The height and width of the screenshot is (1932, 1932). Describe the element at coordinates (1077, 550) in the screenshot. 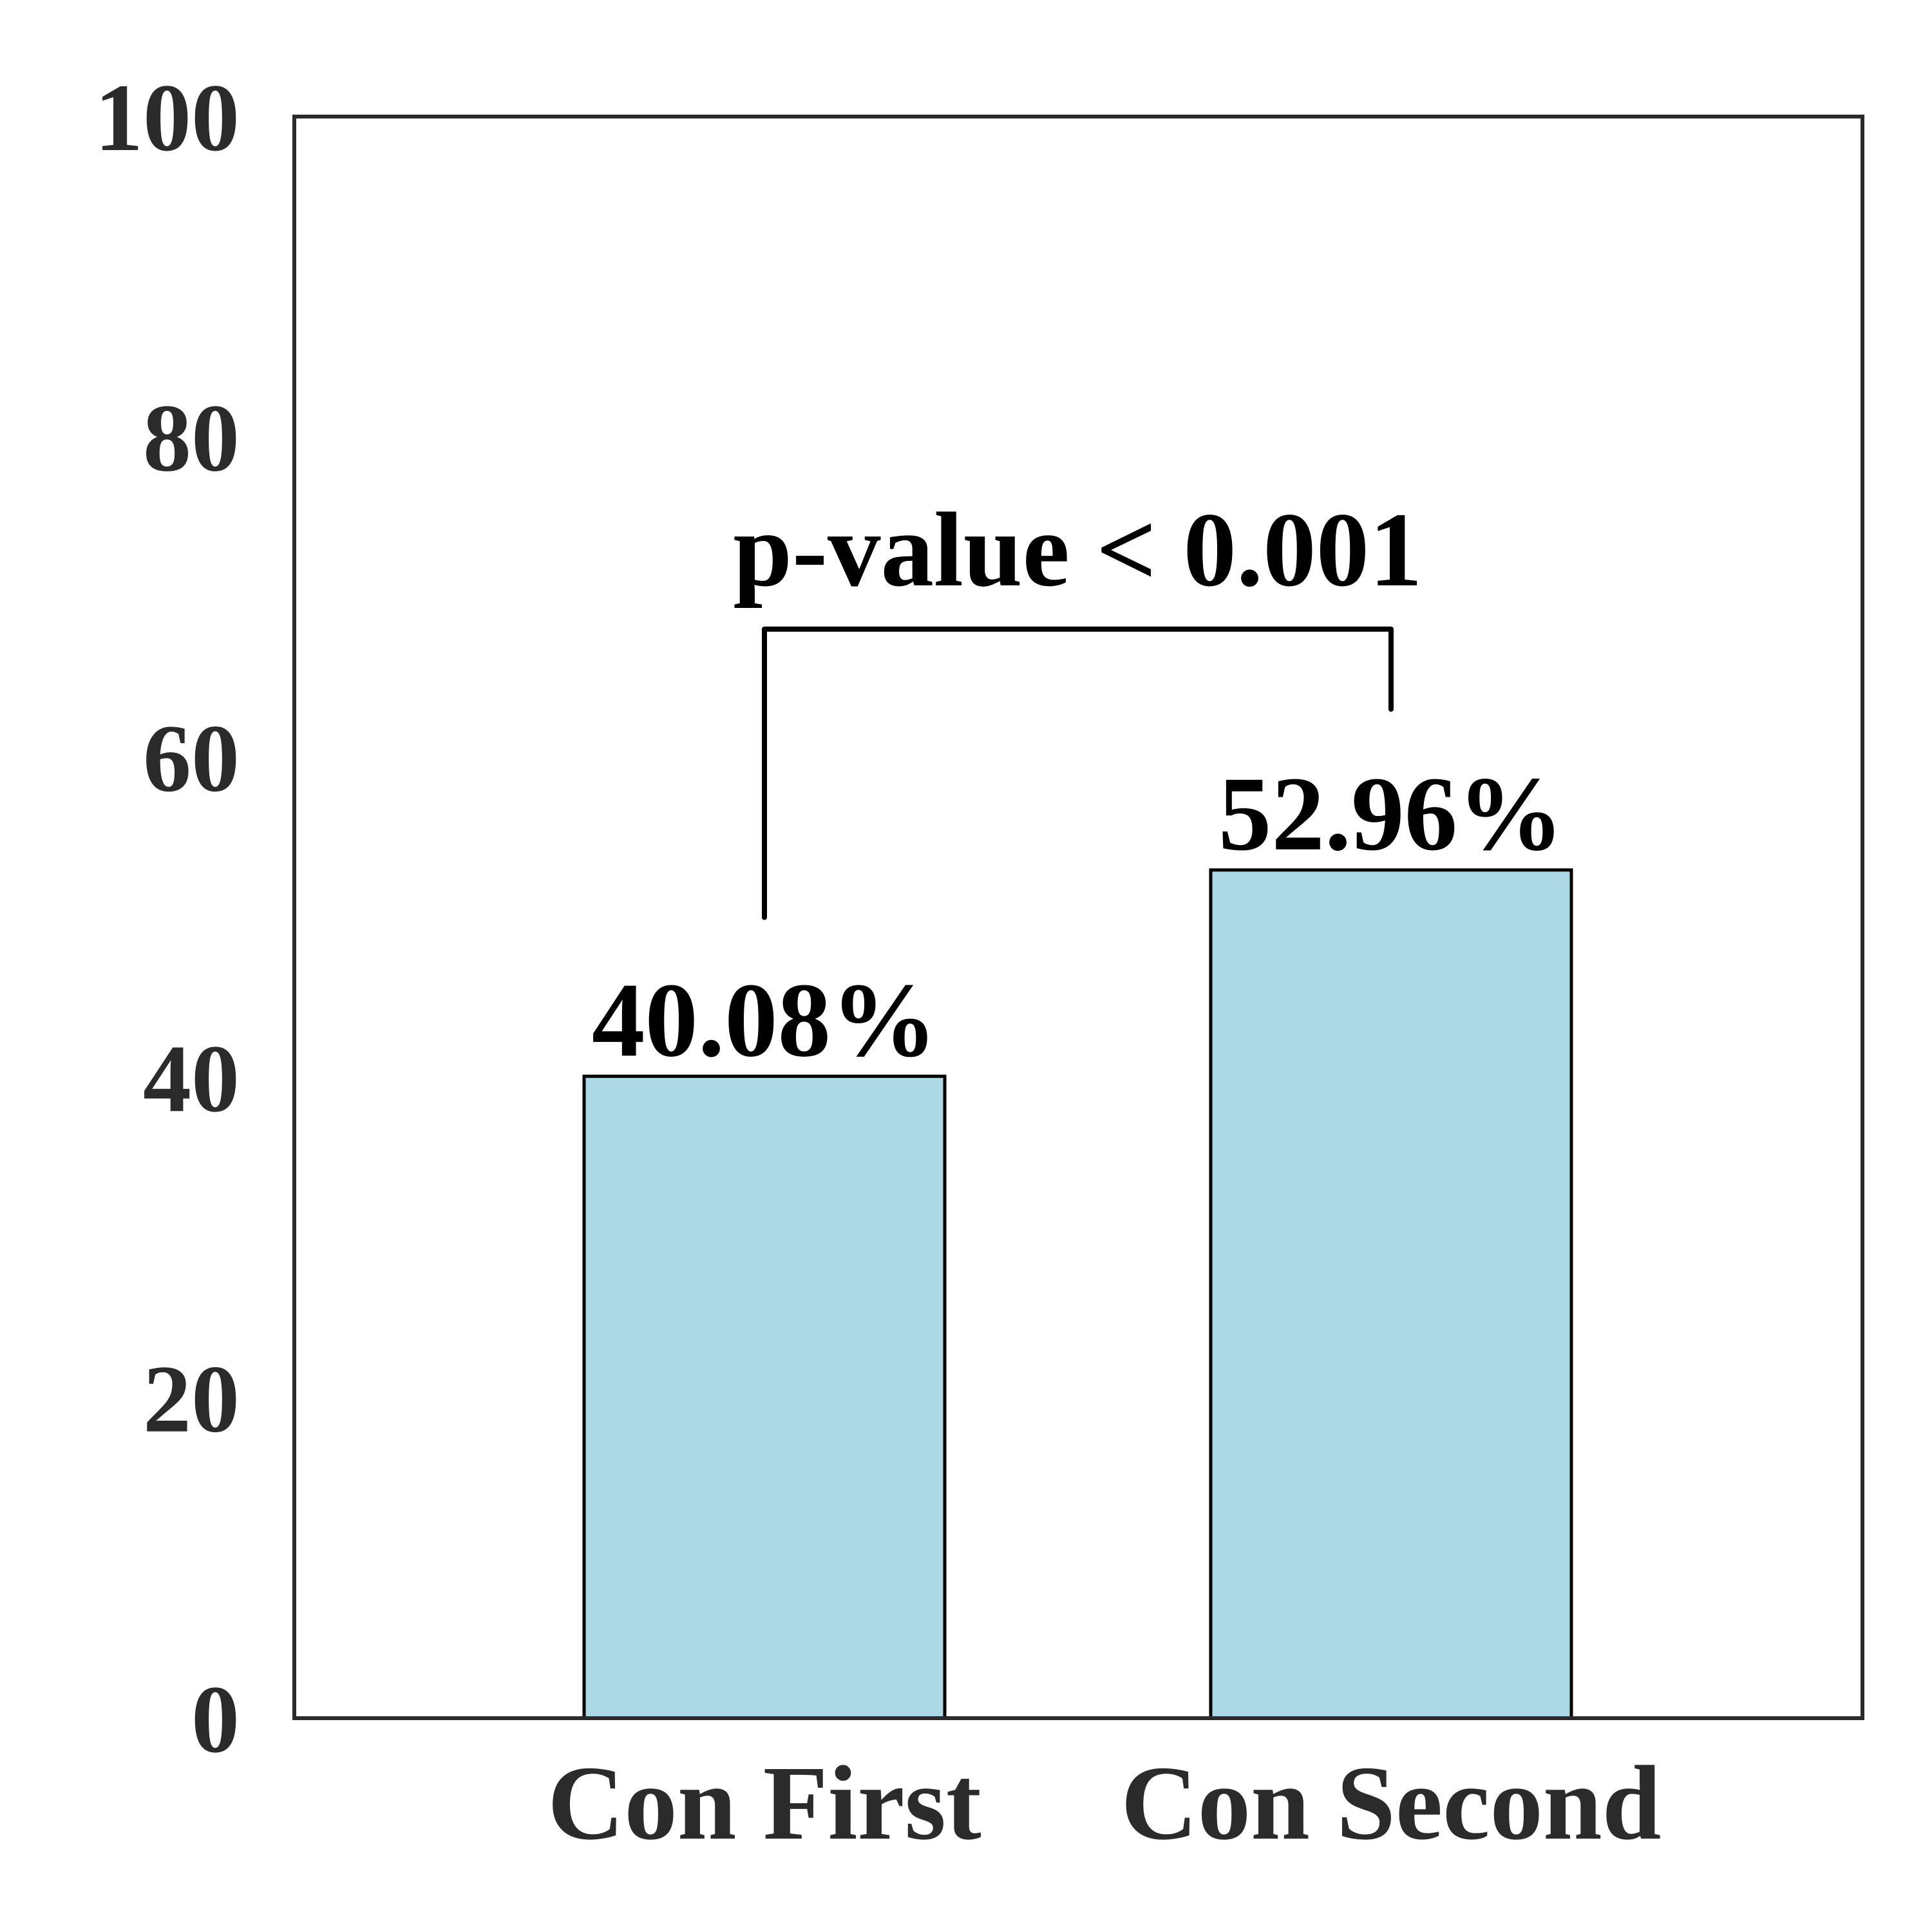

I see `significance-label: p-value < 0.001` at that location.